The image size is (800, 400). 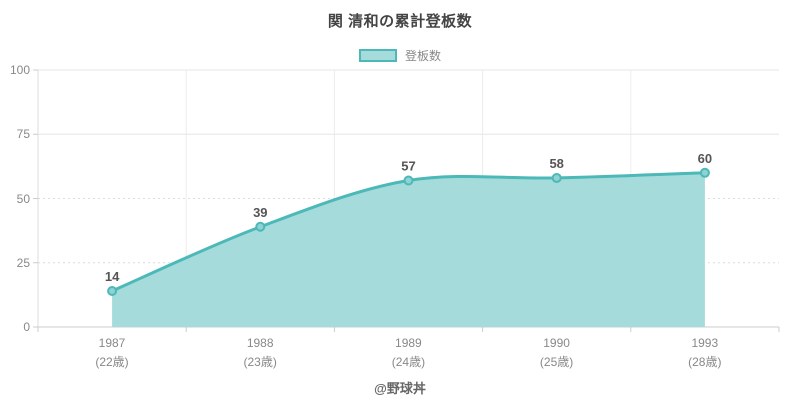 I want to click on x-label-age: (22歳), so click(x=112, y=361).